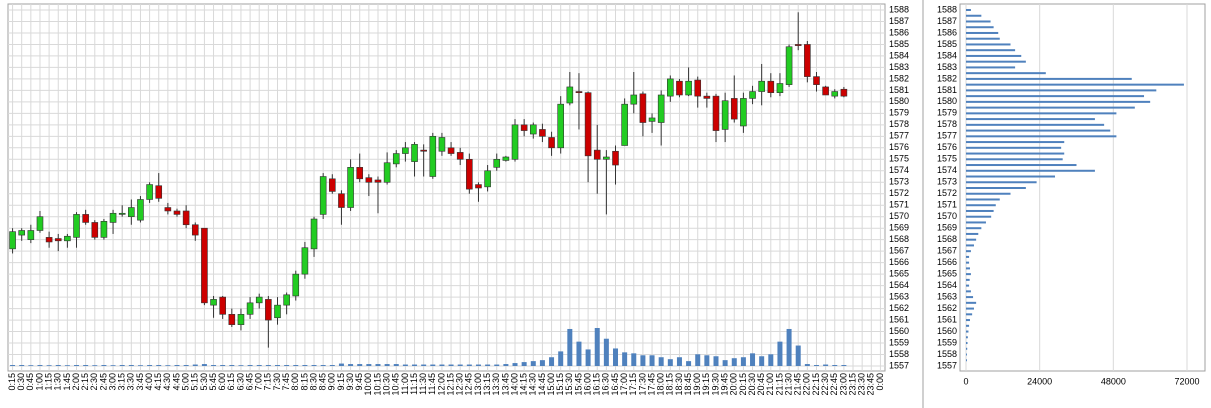 Image resolution: width=1211 pixels, height=408 pixels. What do you see at coordinates (377, 384) in the screenshot?
I see `x-tick-label: 10:15` at bounding box center [377, 384].